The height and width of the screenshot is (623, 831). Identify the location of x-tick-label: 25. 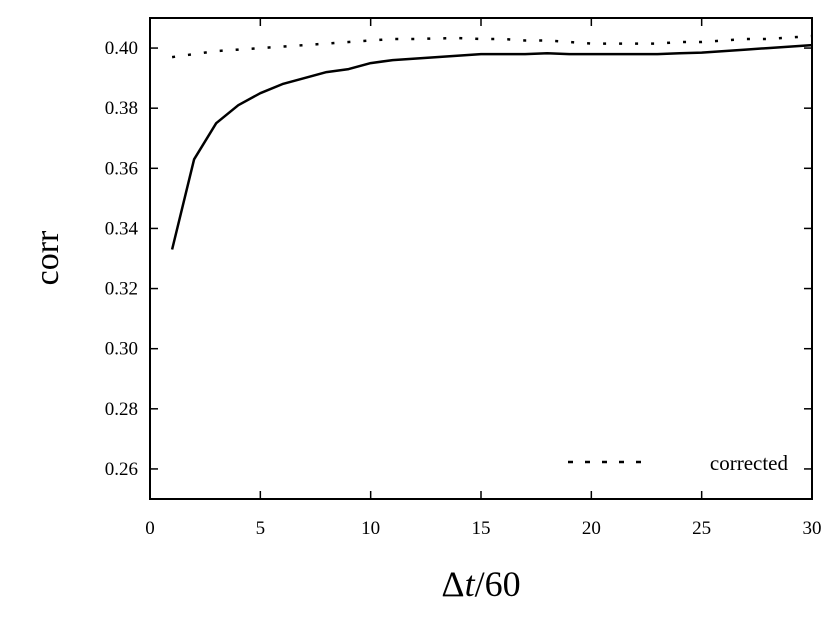
(701, 528).